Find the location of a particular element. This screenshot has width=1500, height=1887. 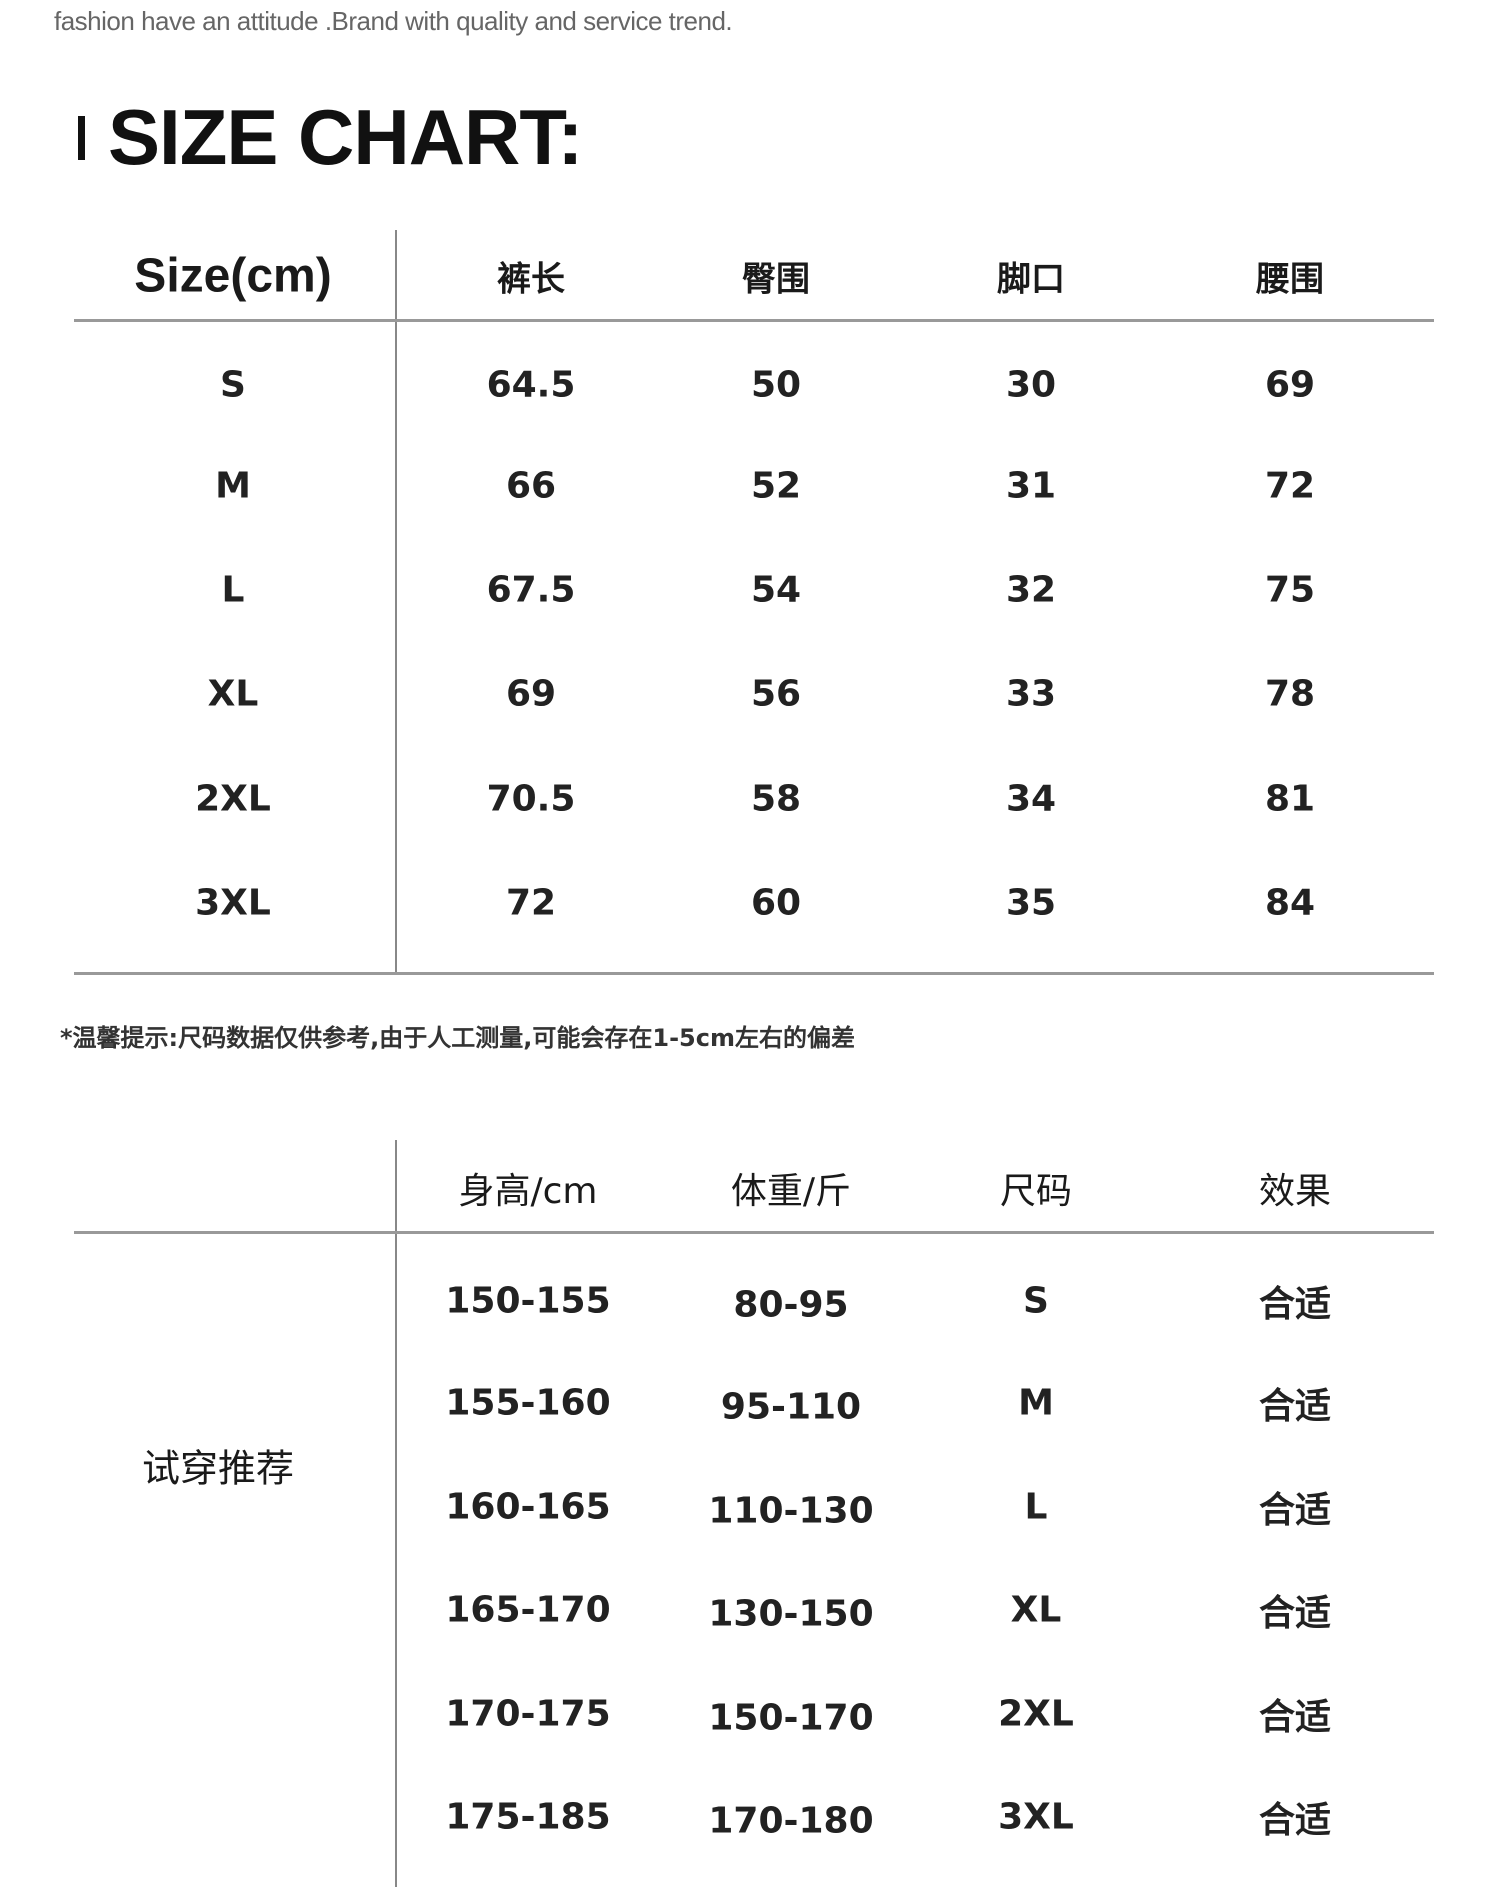

table-cell: 60 is located at coordinates (776, 903).